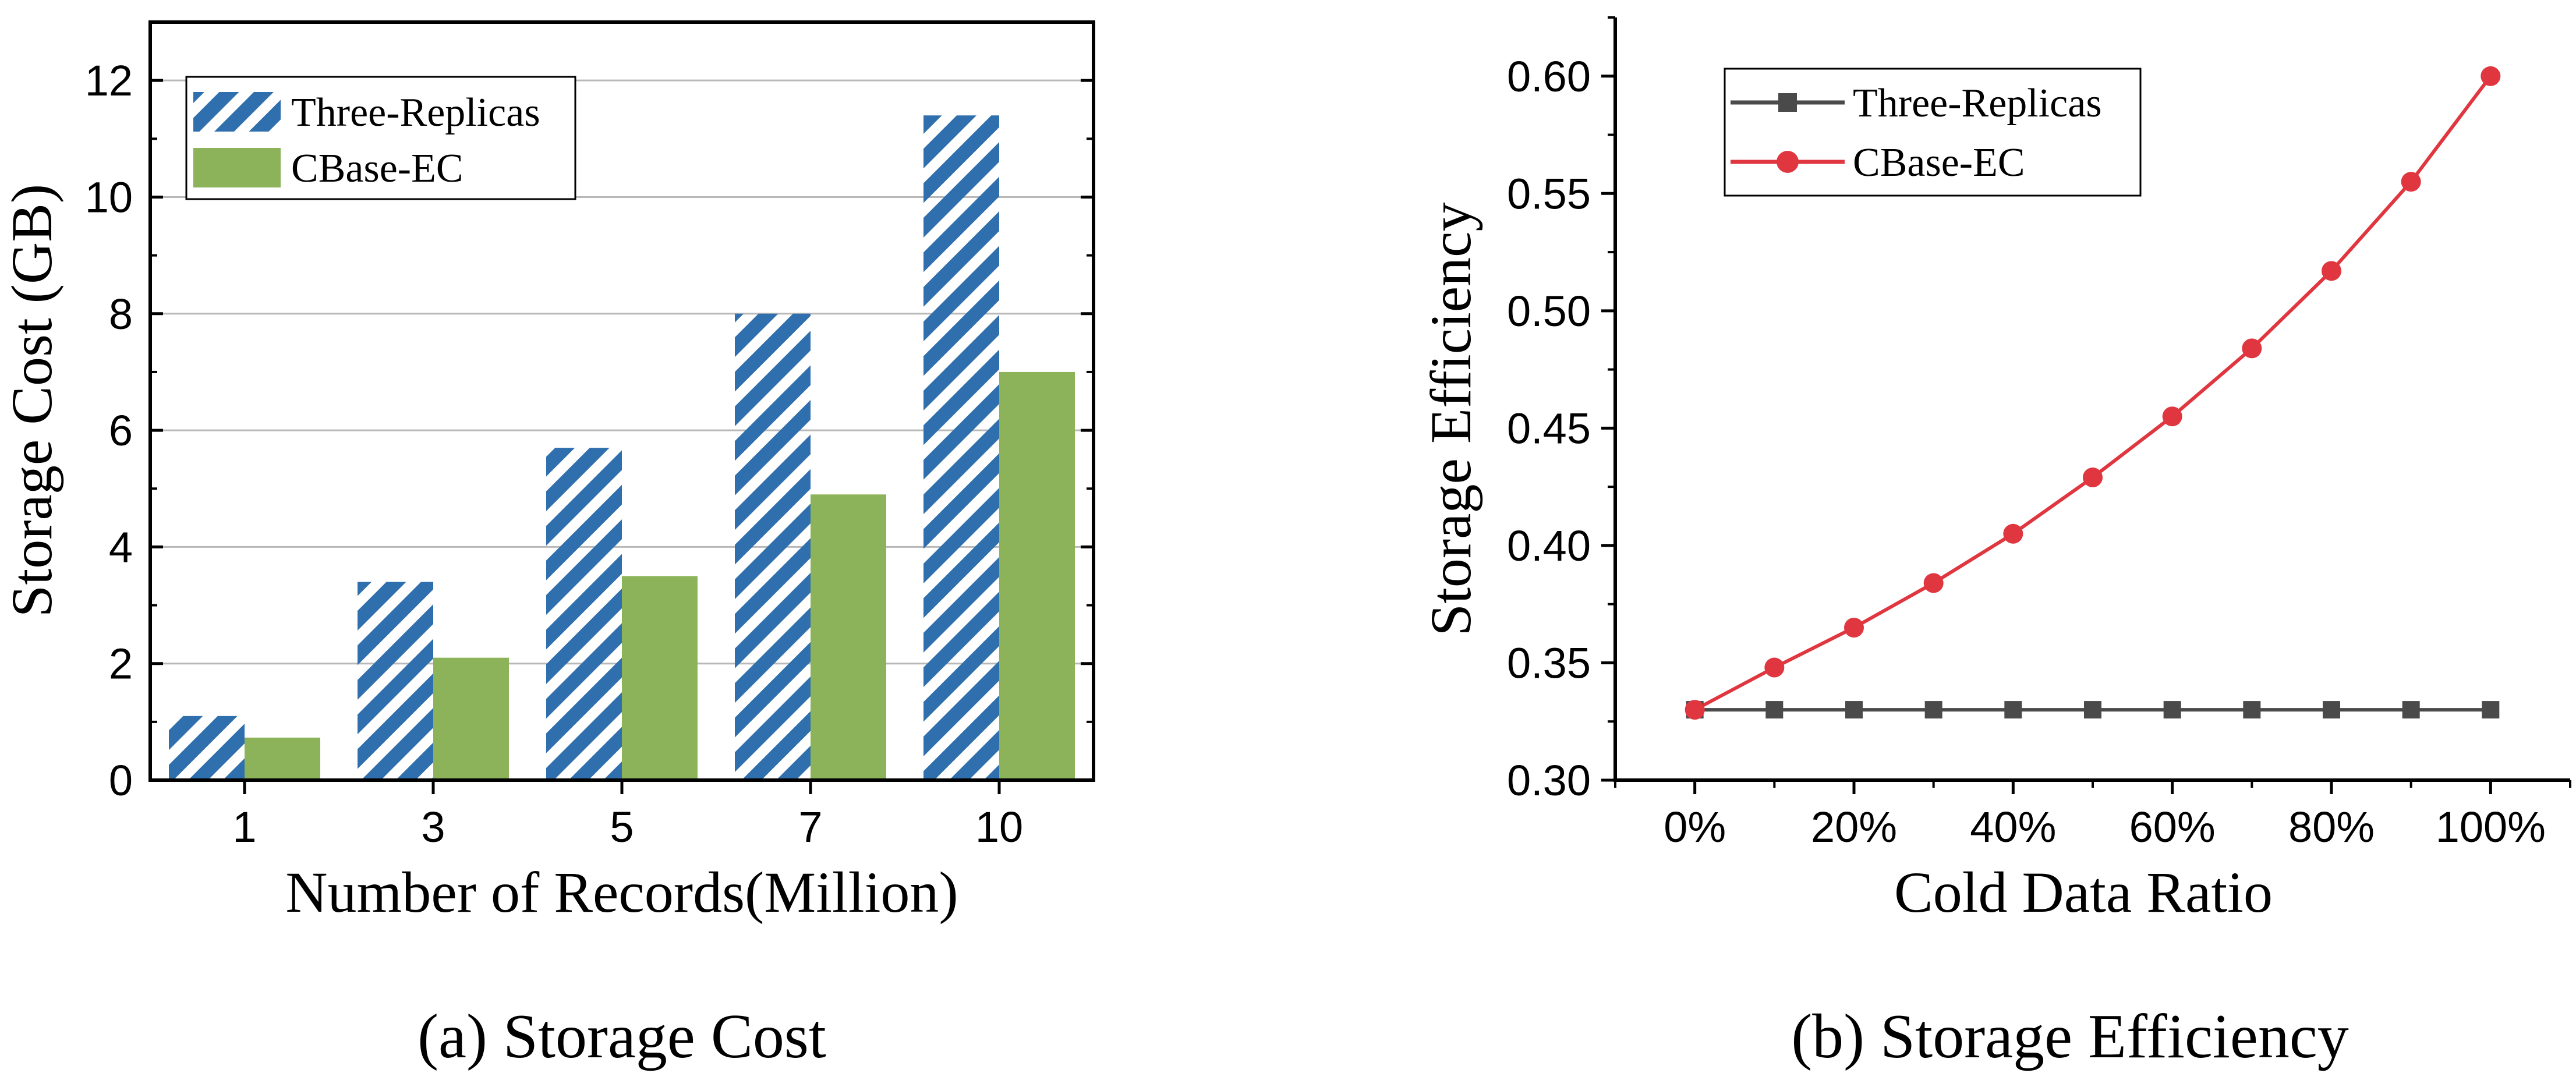  I want to click on x-tick-label: 20%, so click(1854, 827).